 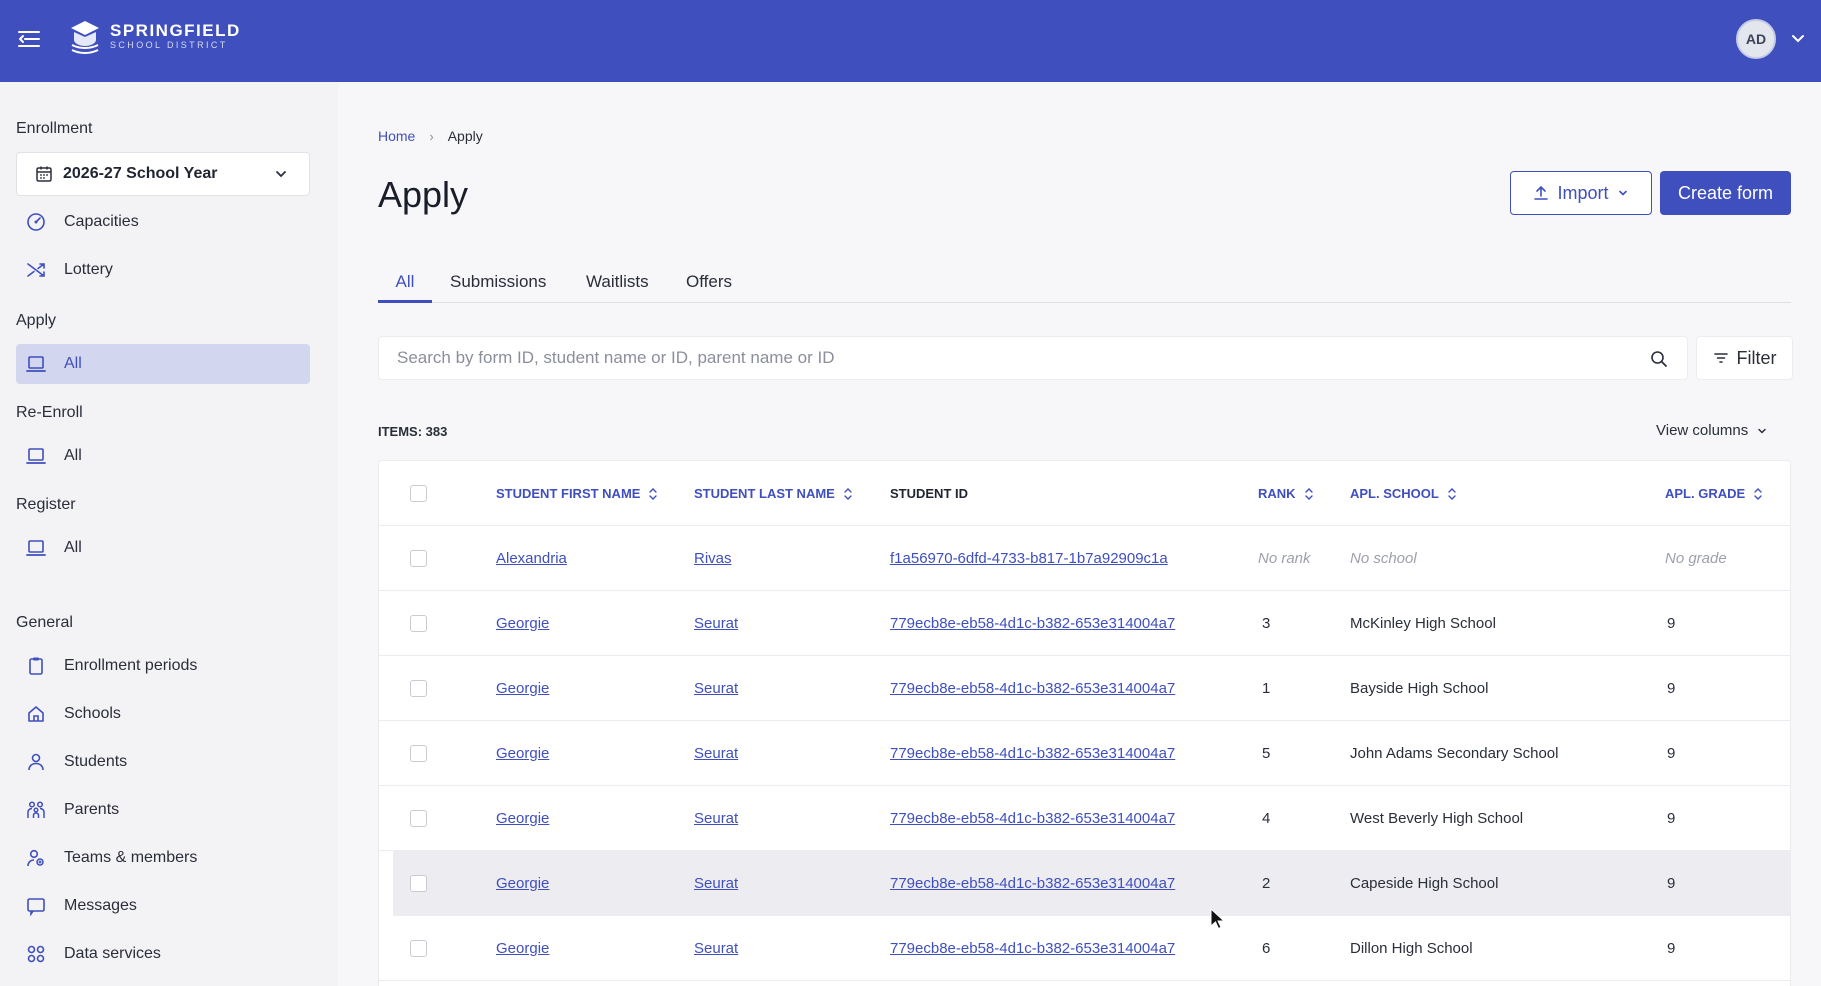 I want to click on search-icon, so click(x=1659, y=359).